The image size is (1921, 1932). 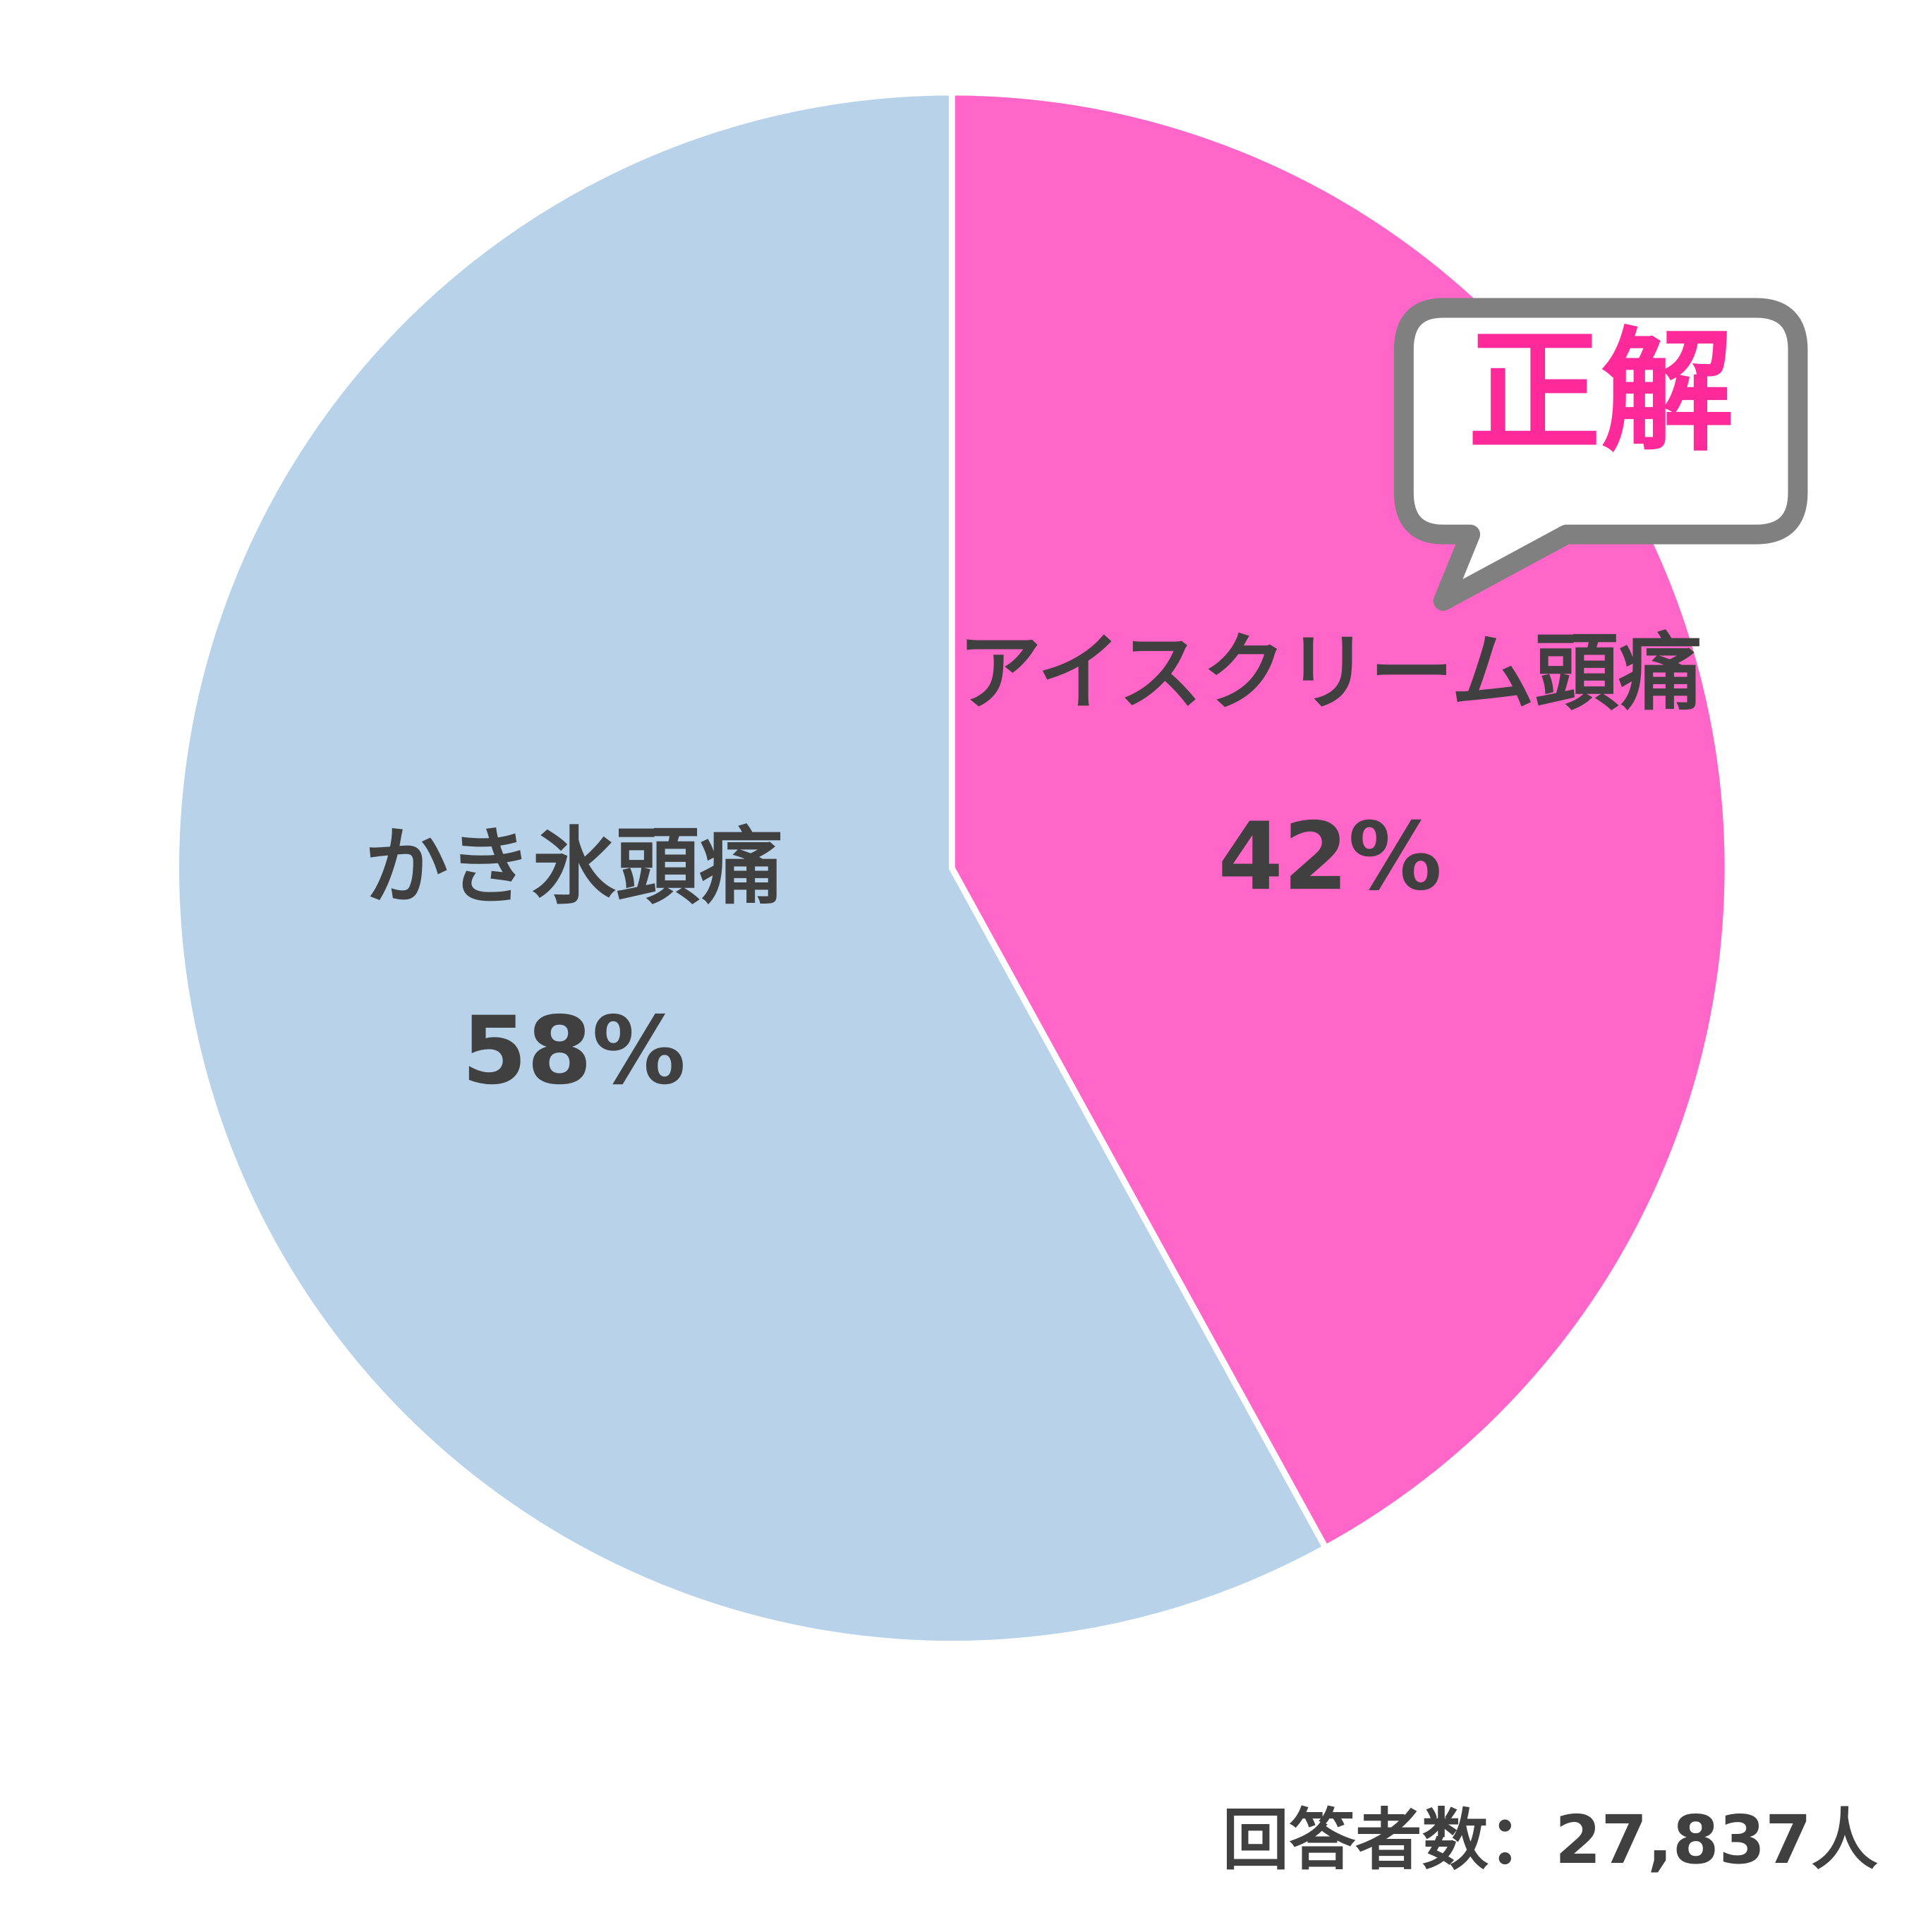 What do you see at coordinates (1330, 673) in the screenshot?
I see `slice-label: アイスクリーム頭痛` at bounding box center [1330, 673].